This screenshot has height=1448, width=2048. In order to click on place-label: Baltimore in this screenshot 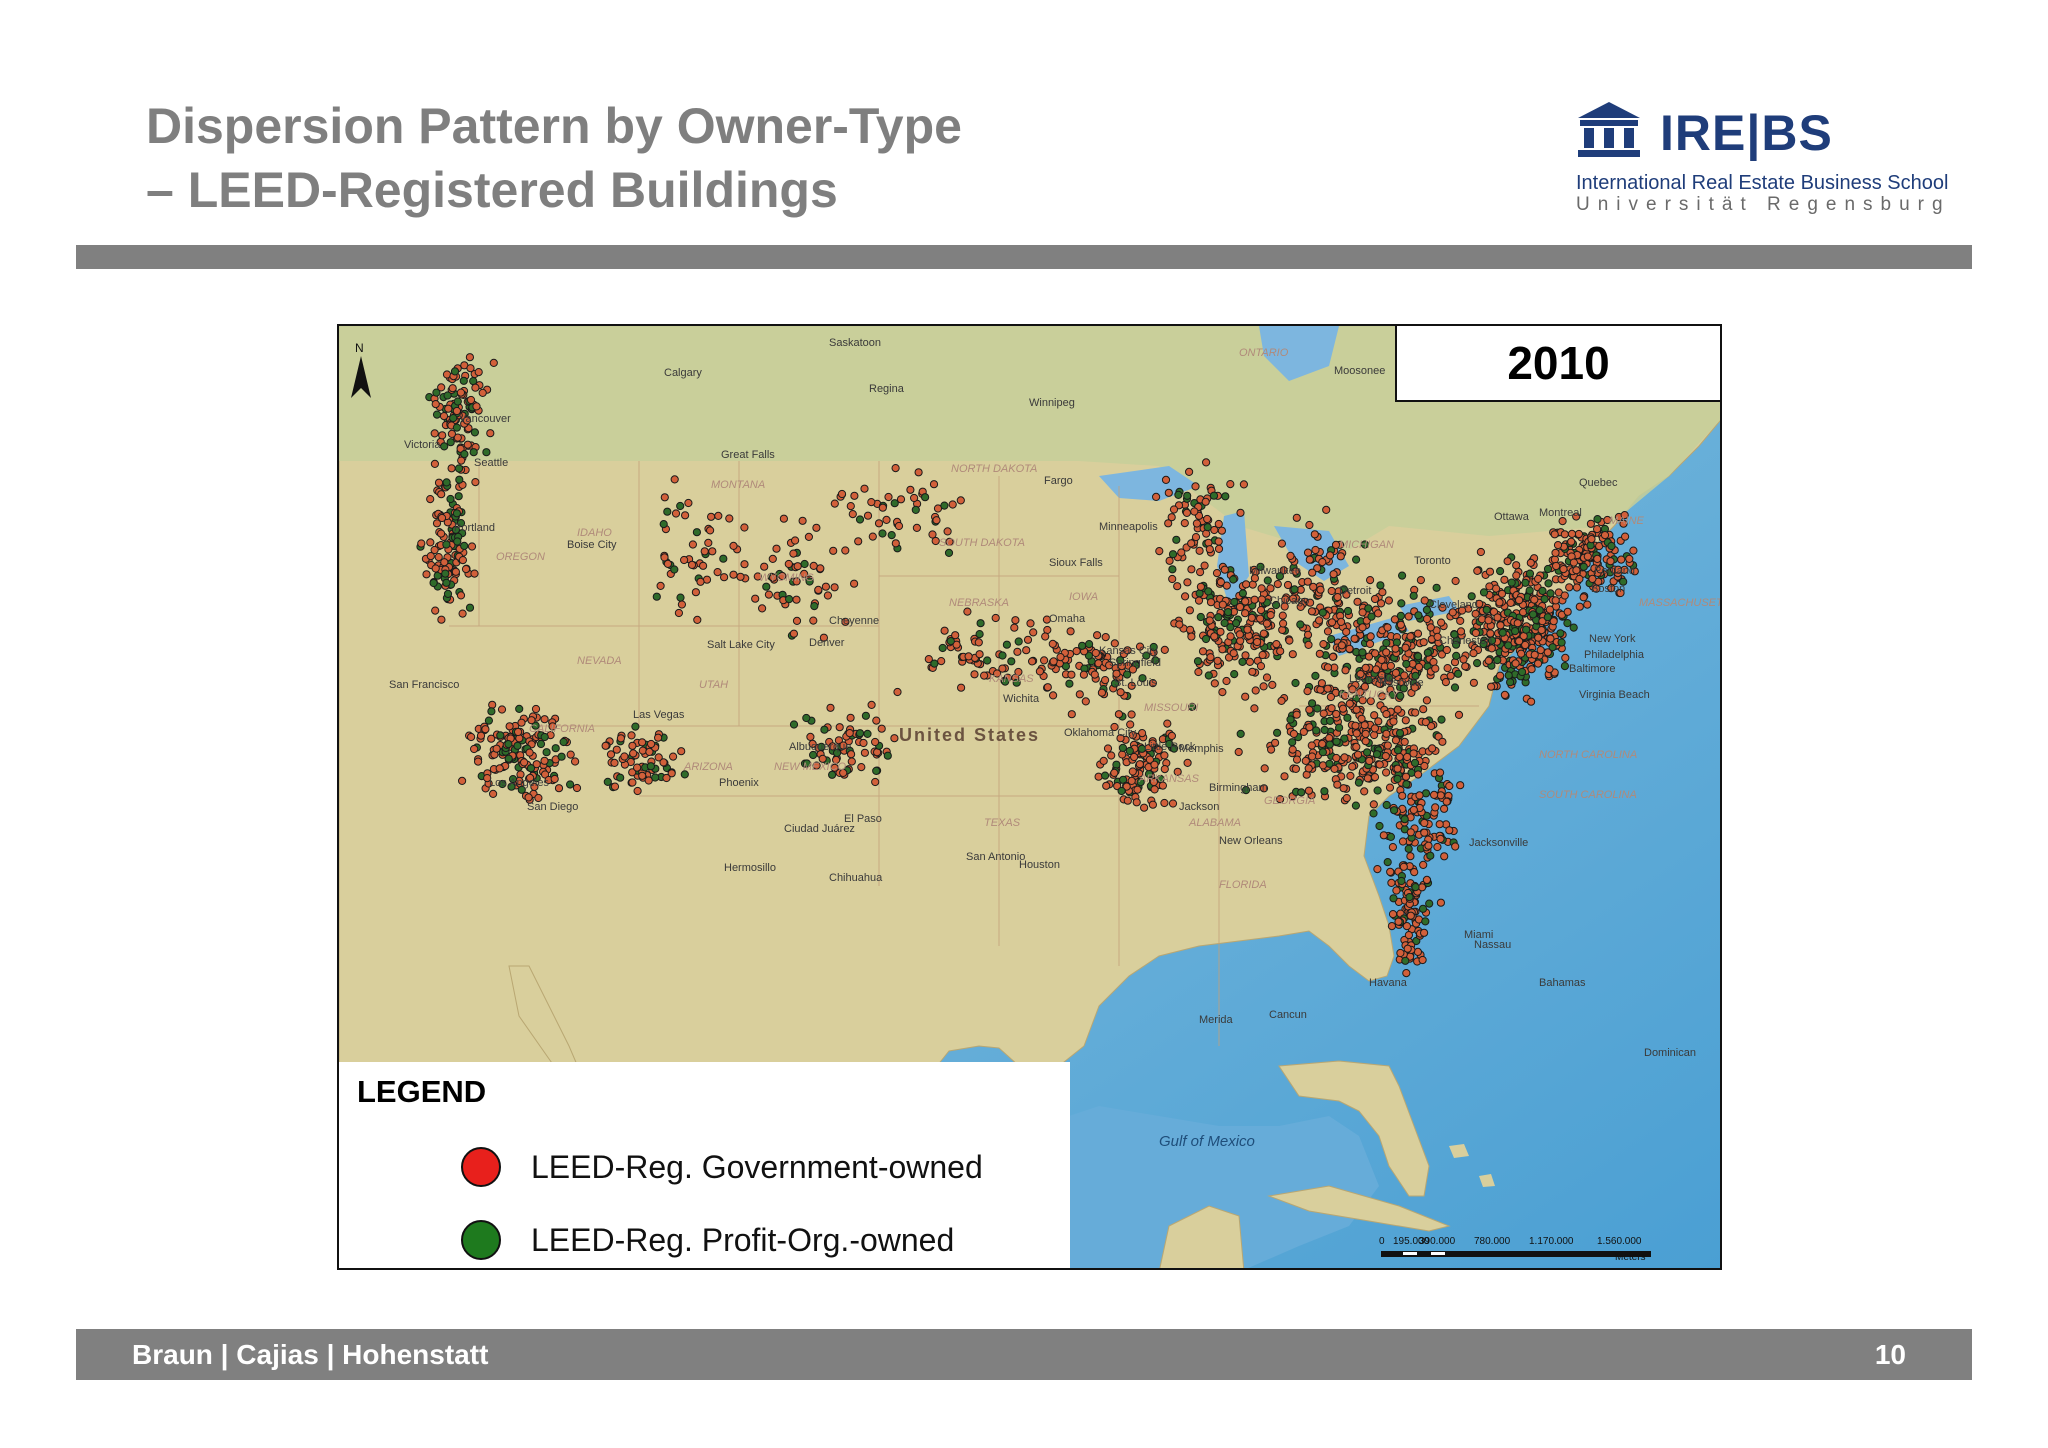, I will do `click(1592, 669)`.